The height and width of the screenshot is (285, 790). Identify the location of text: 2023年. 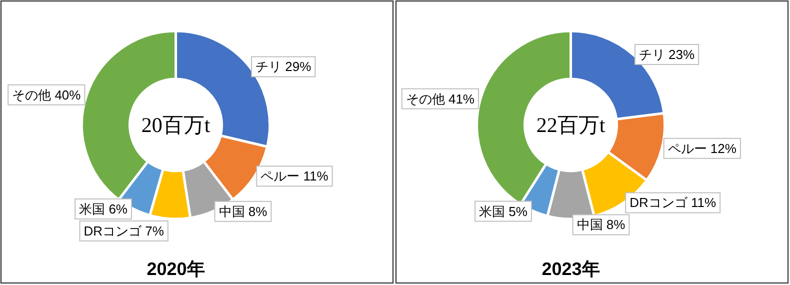
(571, 269).